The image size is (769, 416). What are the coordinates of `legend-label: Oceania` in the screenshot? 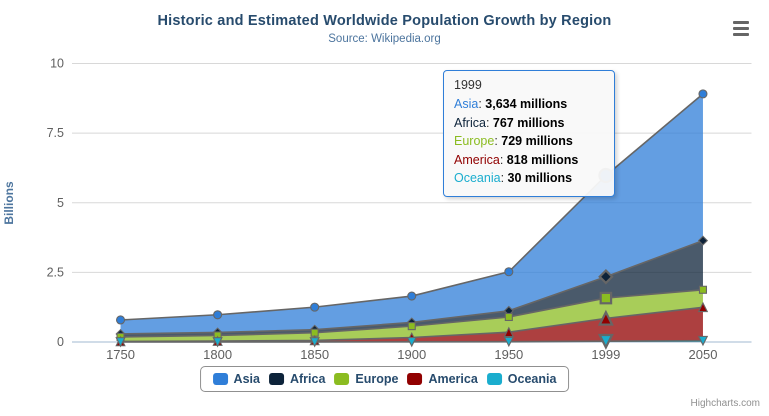 It's located at (532, 379).